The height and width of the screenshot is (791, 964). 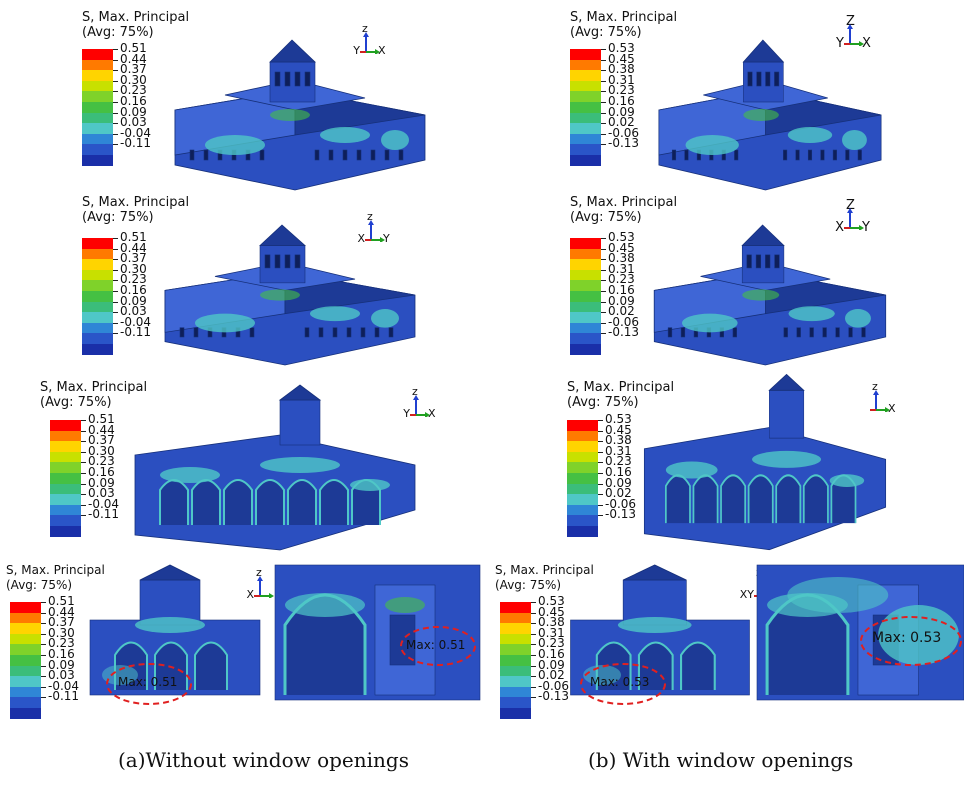 I want to click on legend-value: 0.51, so click(x=133, y=48).